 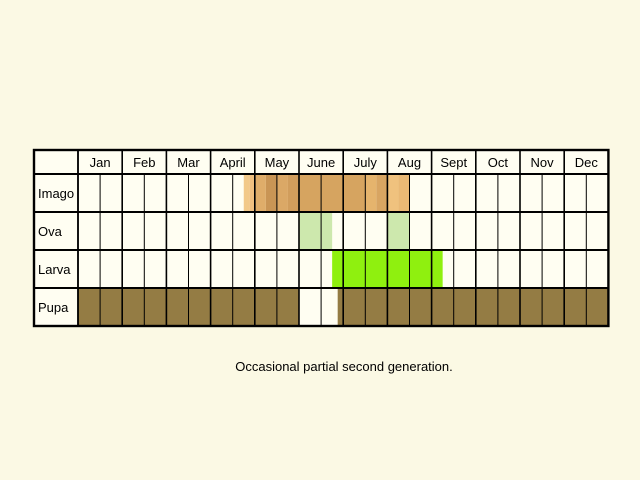 I want to click on stage-bar-pupa, so click(x=340, y=307).